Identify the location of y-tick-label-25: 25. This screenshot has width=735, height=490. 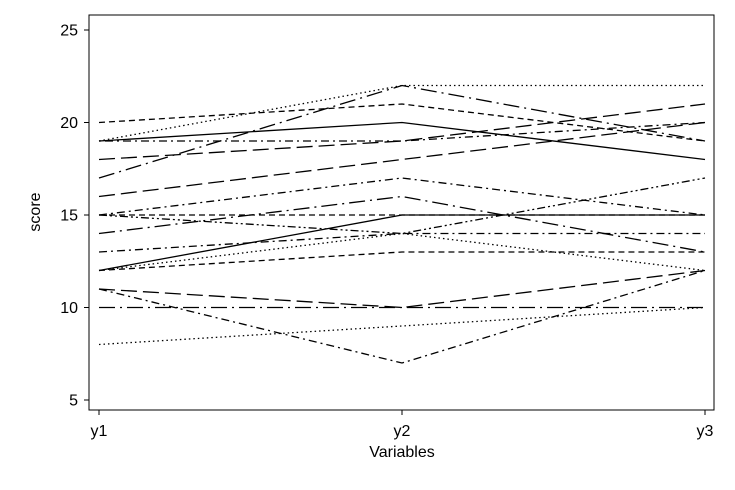
(69, 31).